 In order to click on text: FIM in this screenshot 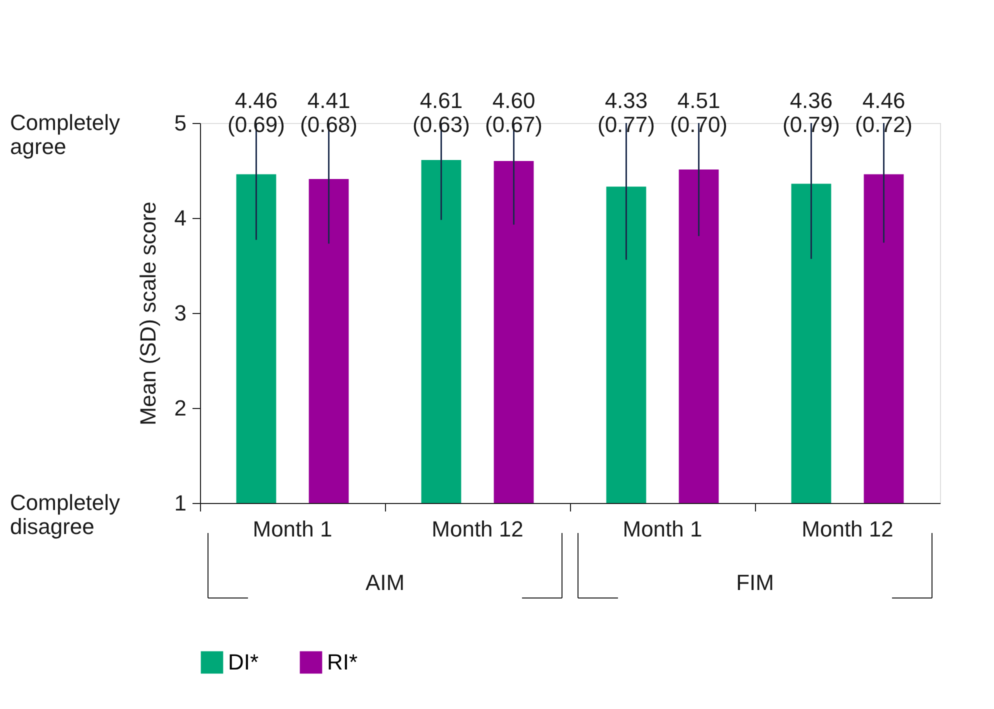, I will do `click(755, 582)`.